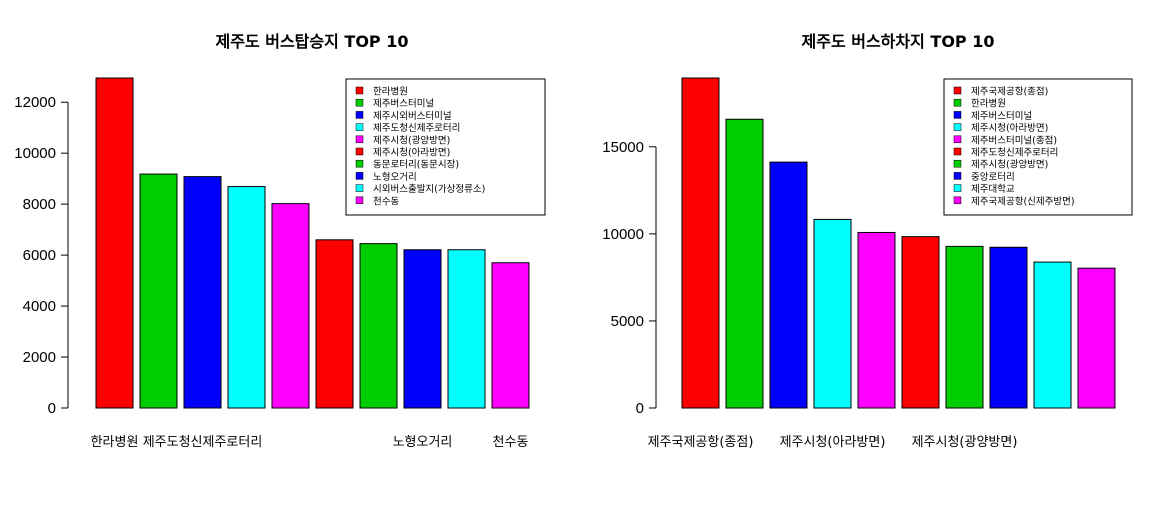 The height and width of the screenshot is (509, 1172). What do you see at coordinates (39, 306) in the screenshot?
I see `y-tick-label: 4000` at bounding box center [39, 306].